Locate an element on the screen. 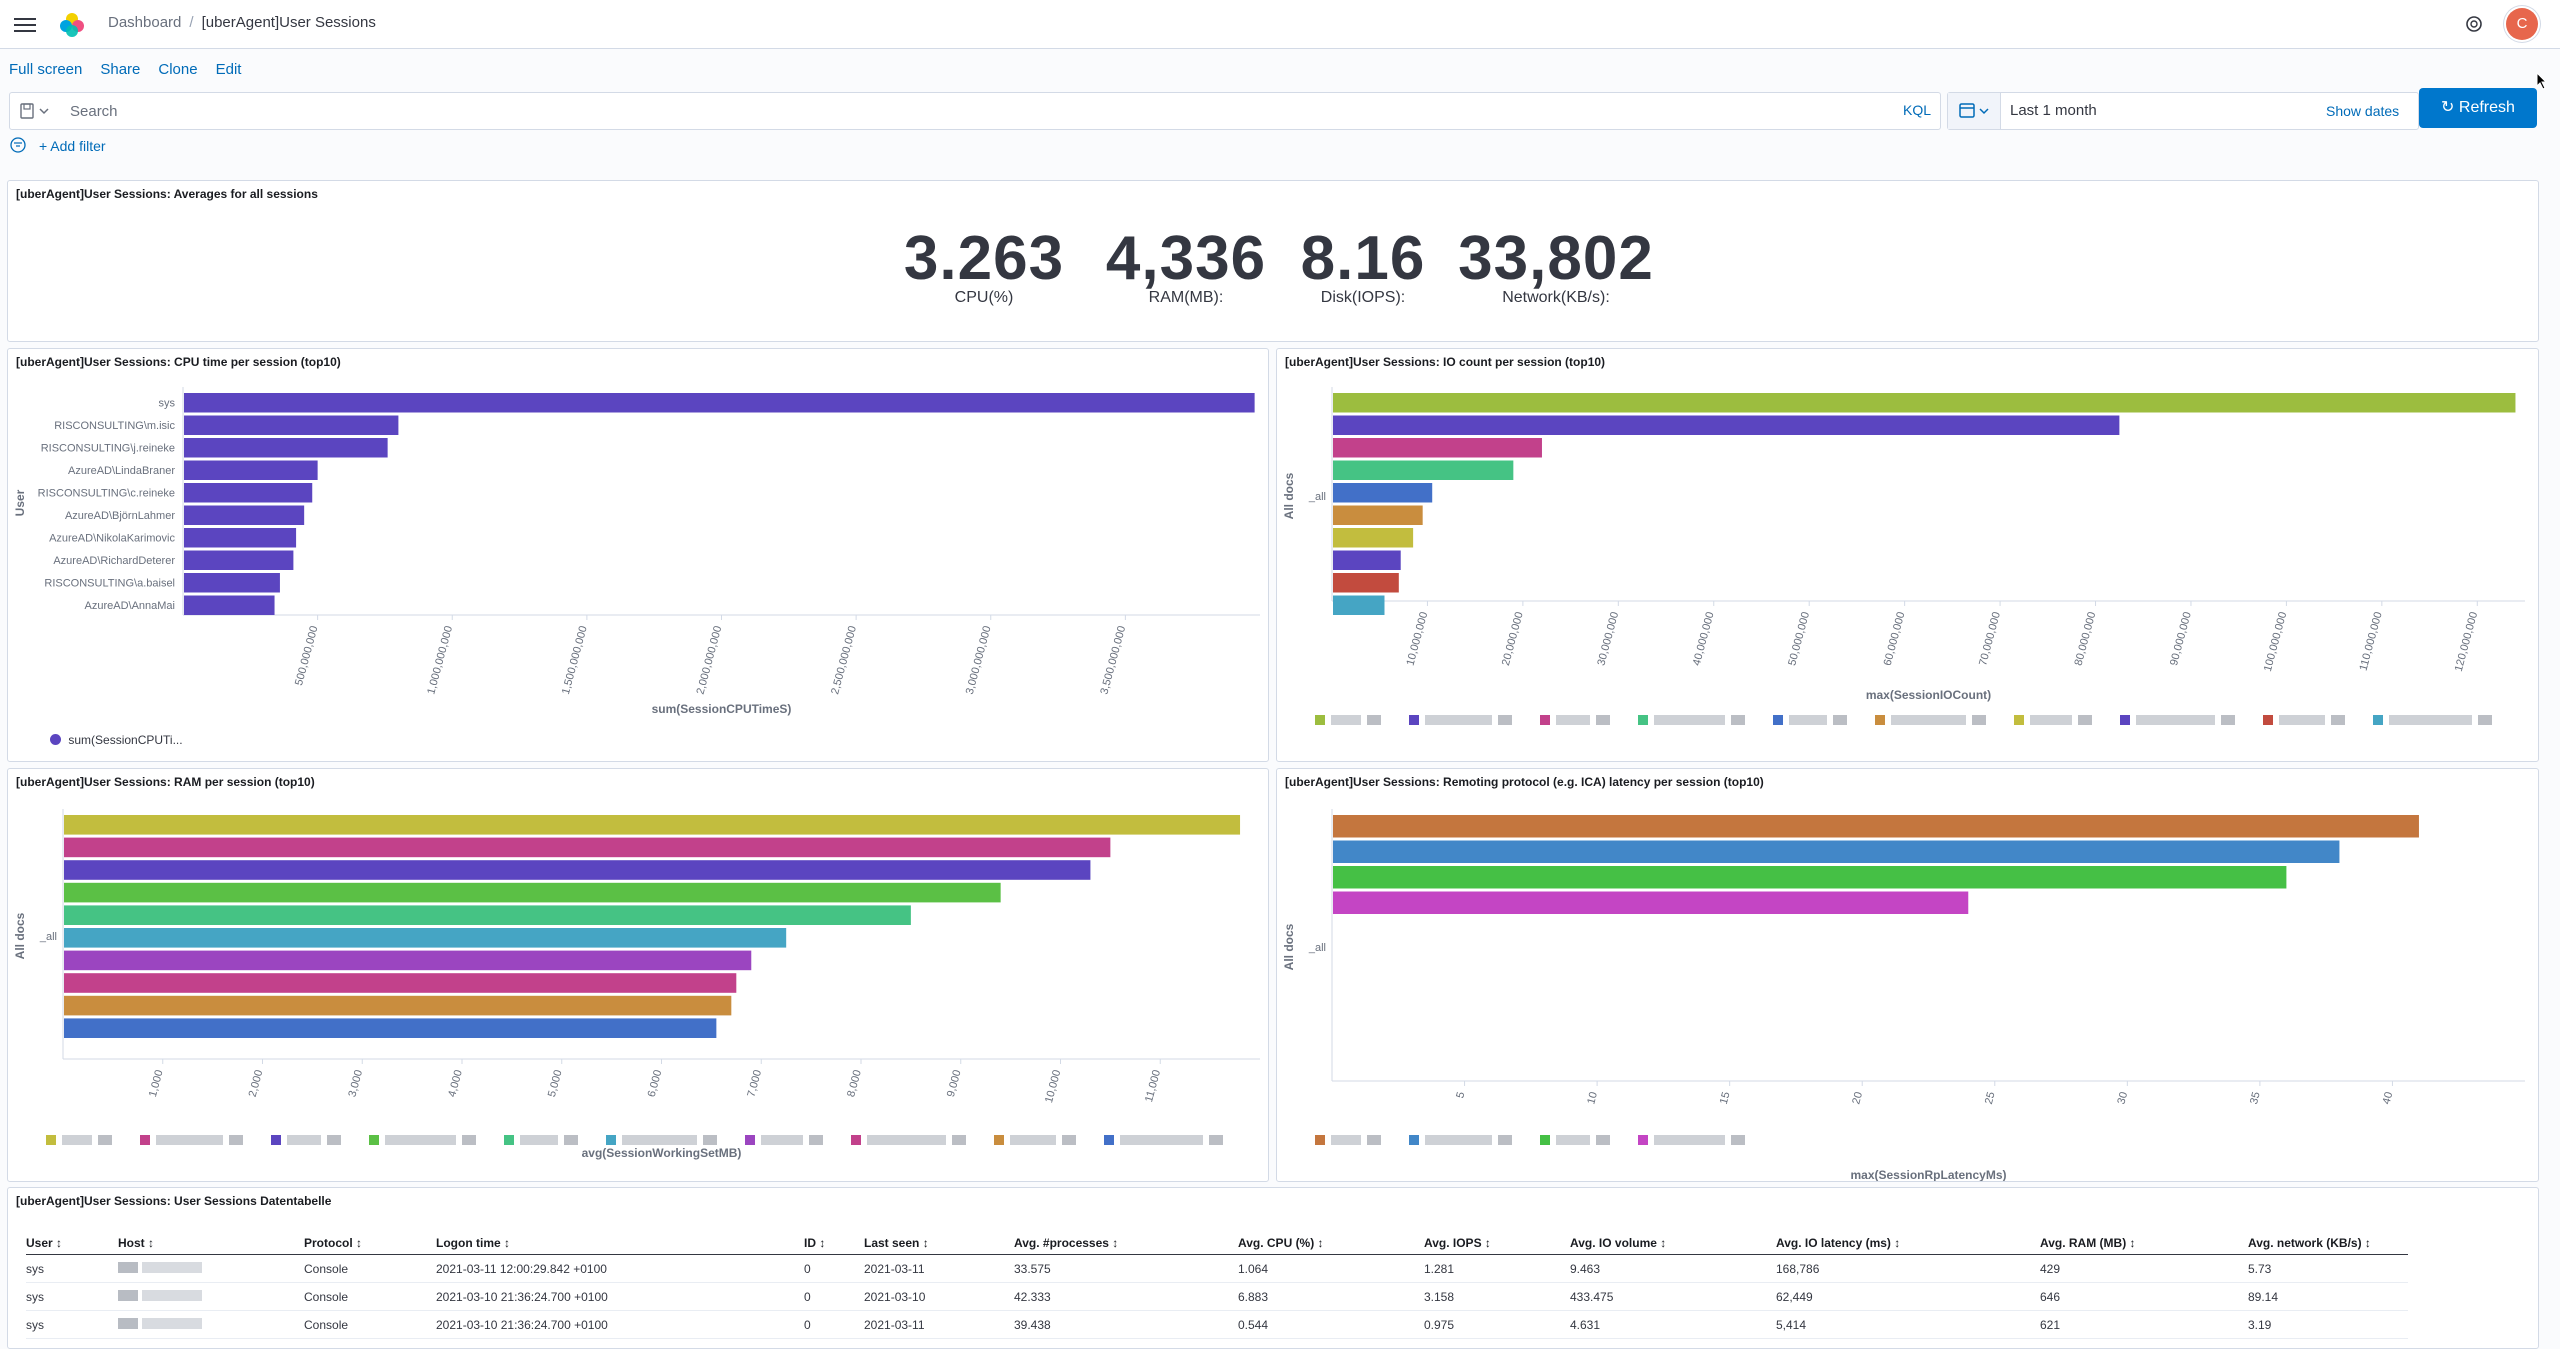  show-dates-link: Show dates is located at coordinates (2363, 111).